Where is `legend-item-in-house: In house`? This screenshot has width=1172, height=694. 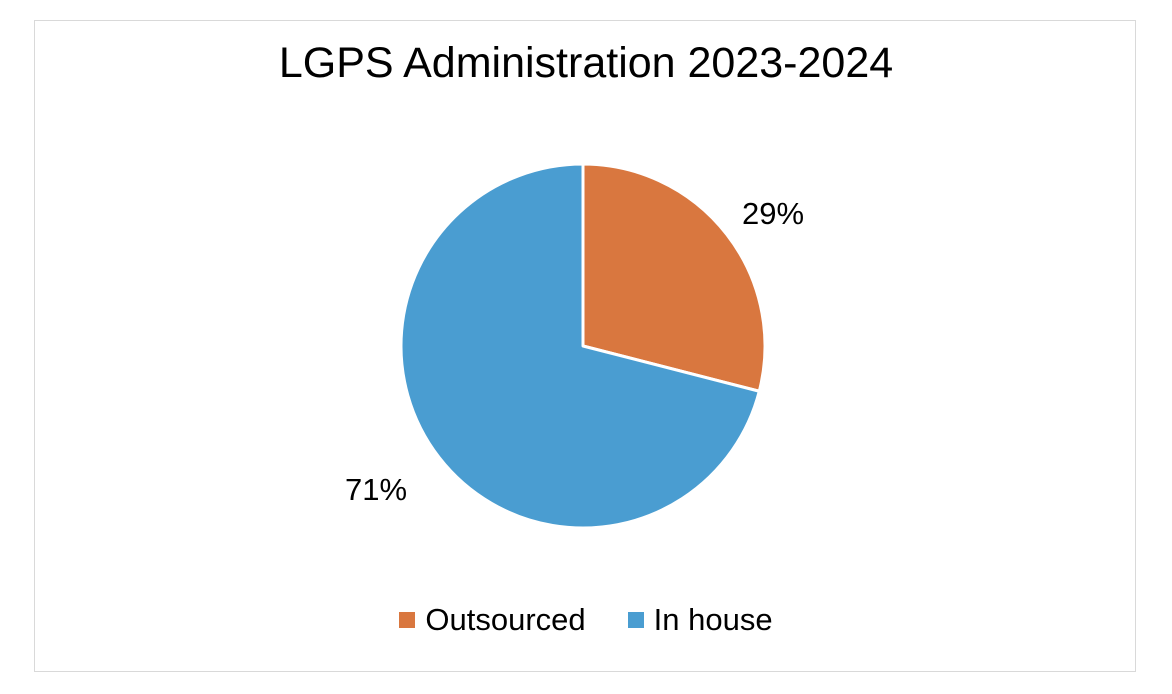
legend-item-in-house: In house is located at coordinates (700, 619).